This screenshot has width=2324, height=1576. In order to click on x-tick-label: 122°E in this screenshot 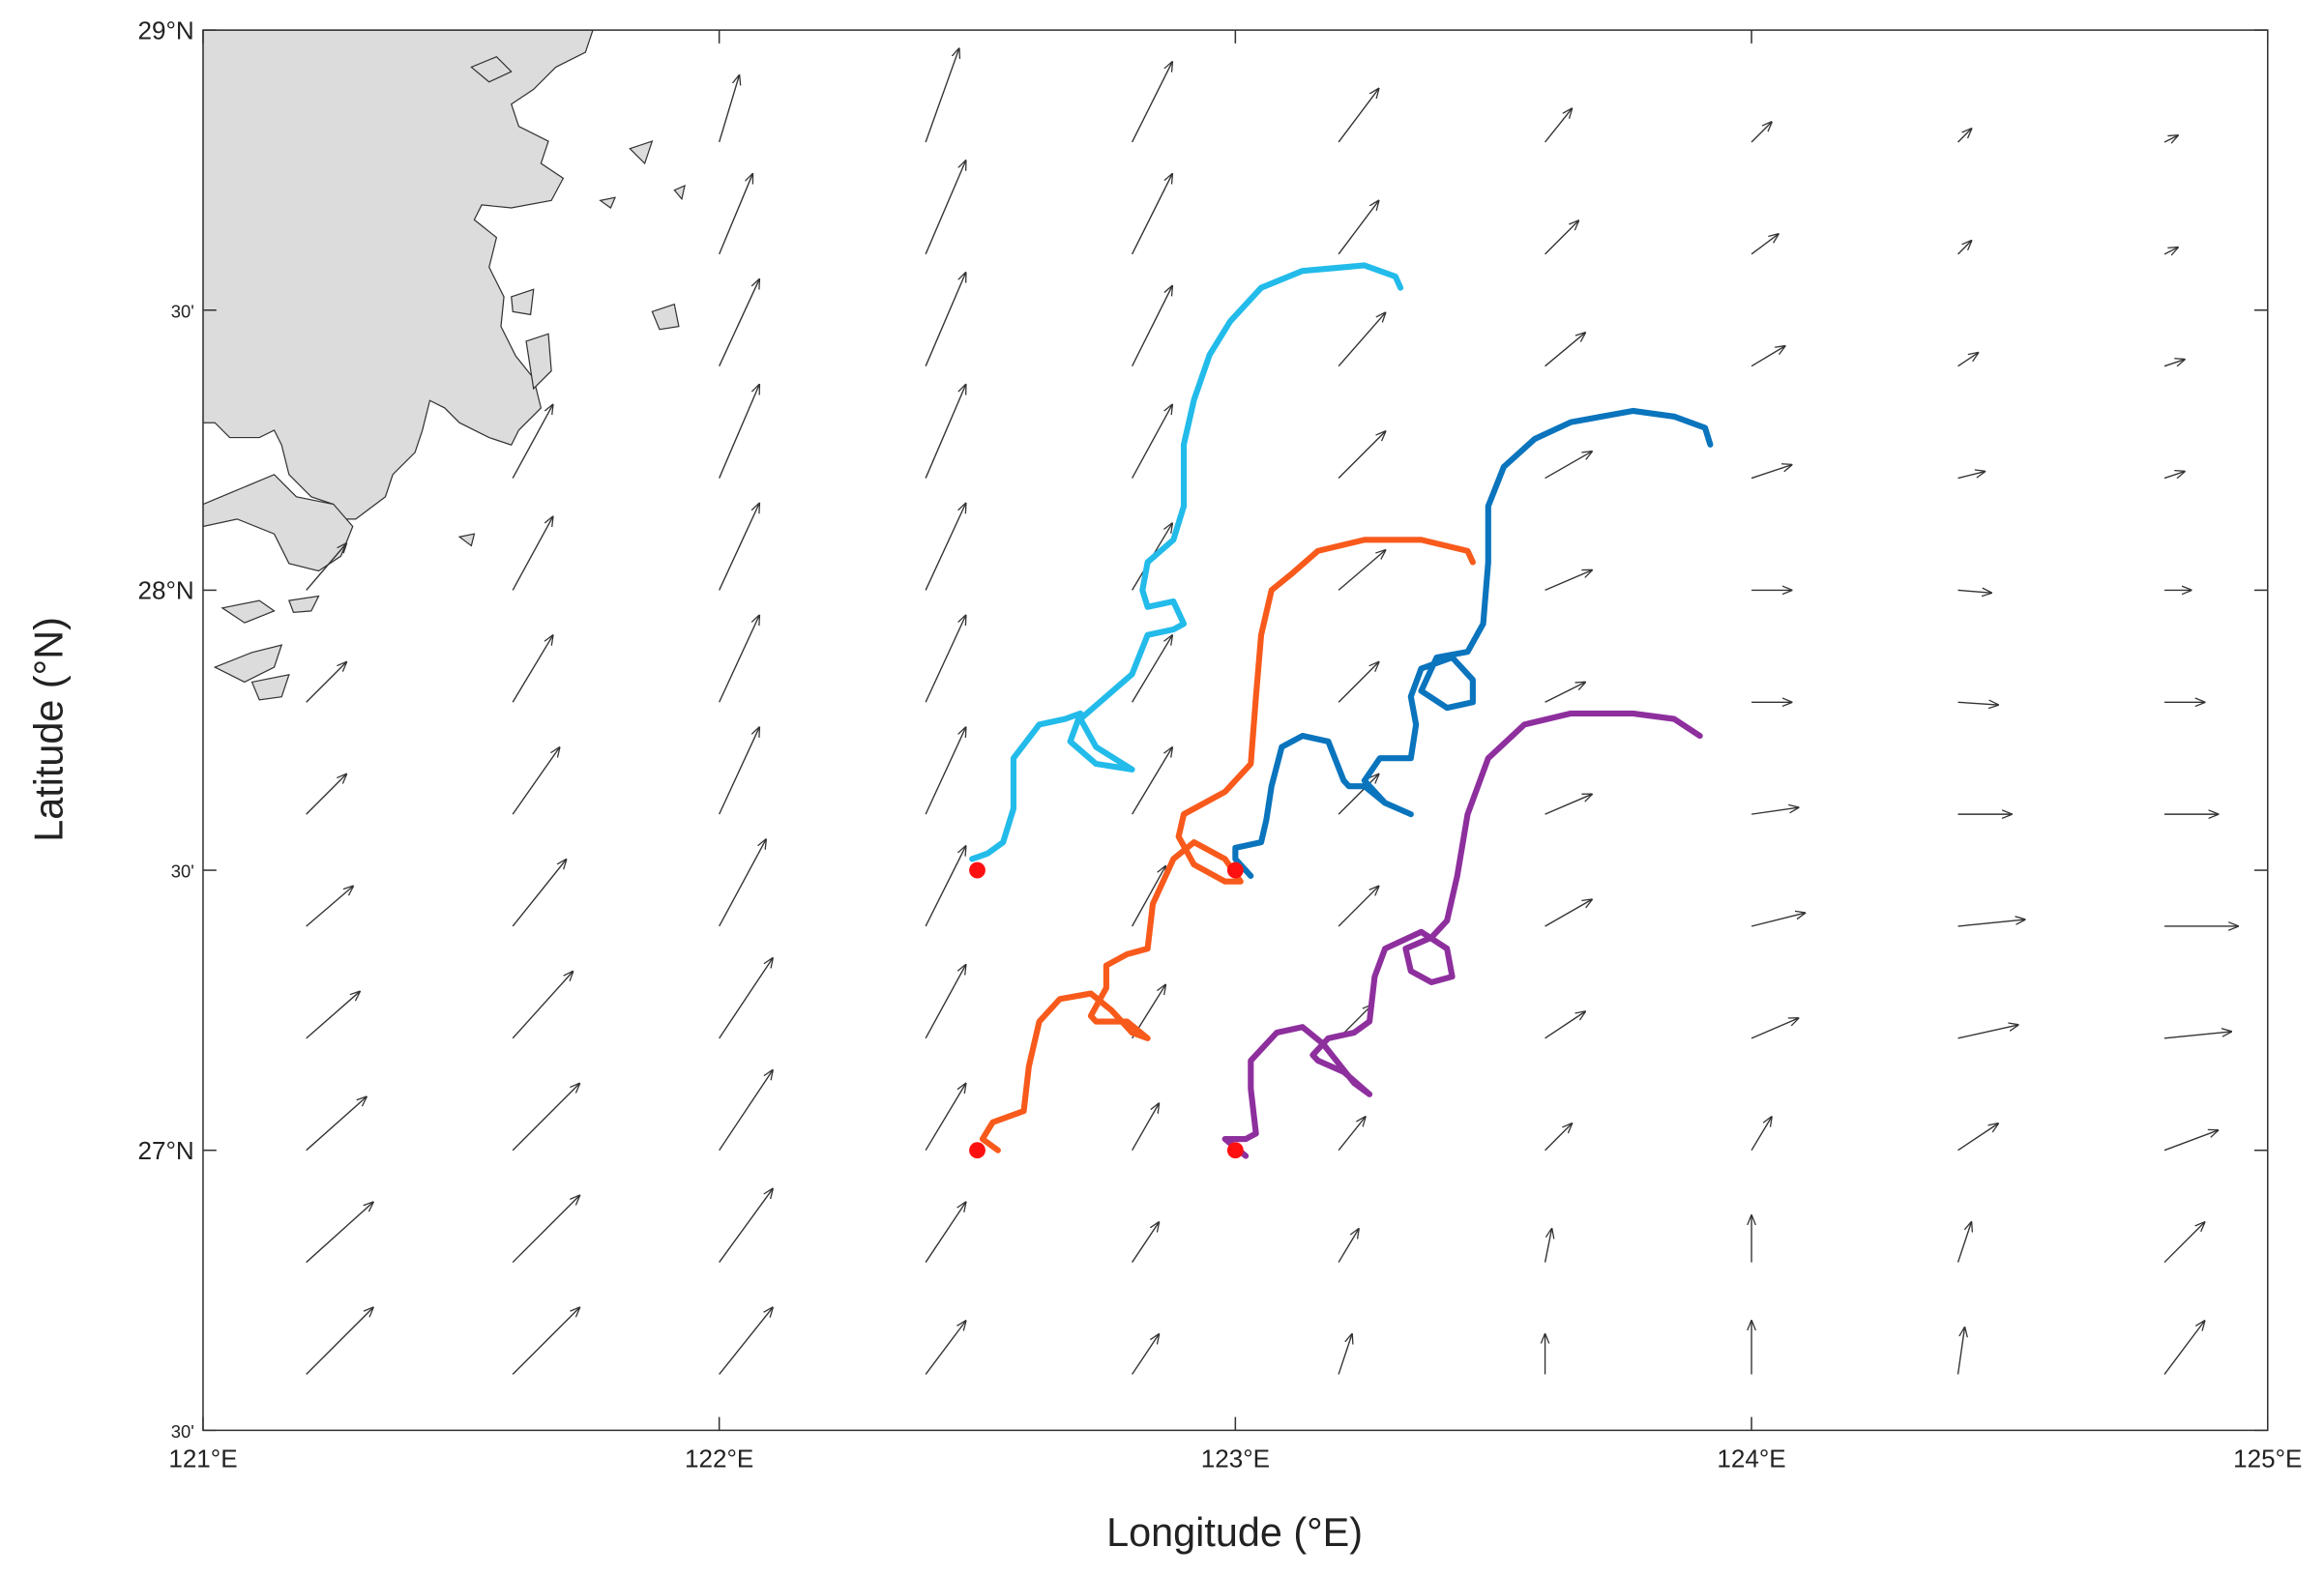, I will do `click(719, 1459)`.